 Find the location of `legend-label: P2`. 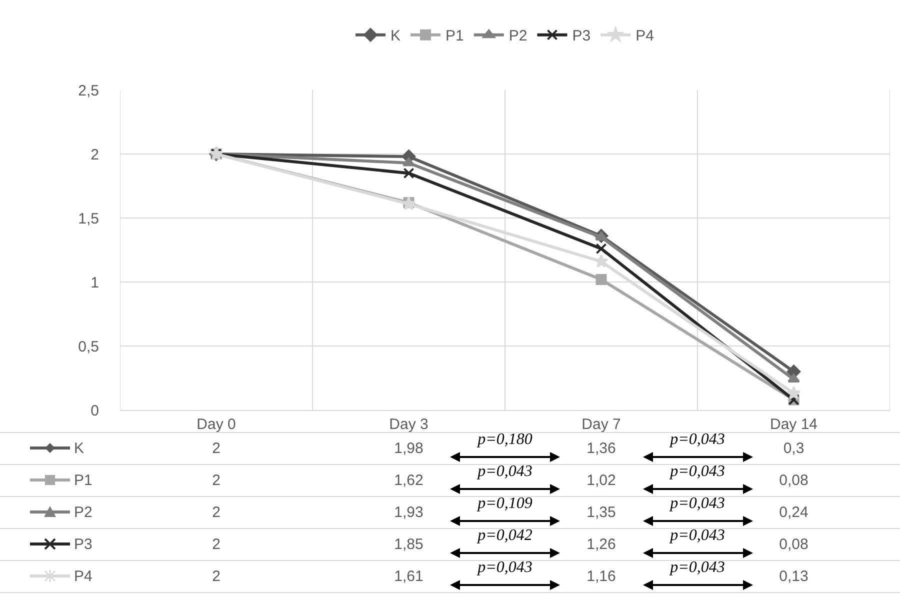

legend-label: P2 is located at coordinates (518, 36).